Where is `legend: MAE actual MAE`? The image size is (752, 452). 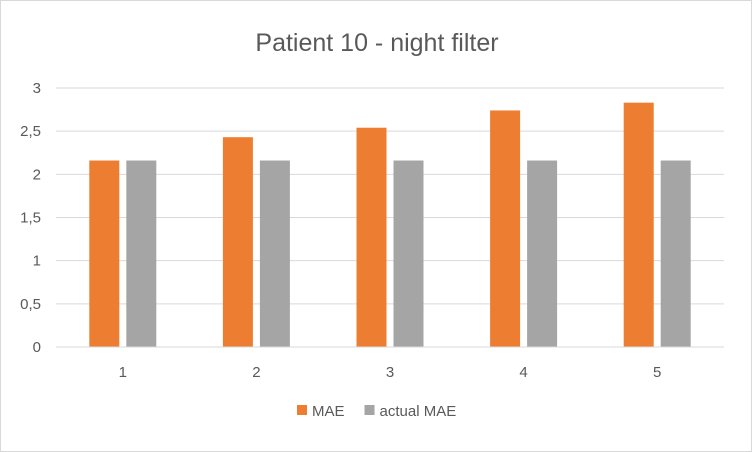
legend: MAE actual MAE is located at coordinates (376, 411).